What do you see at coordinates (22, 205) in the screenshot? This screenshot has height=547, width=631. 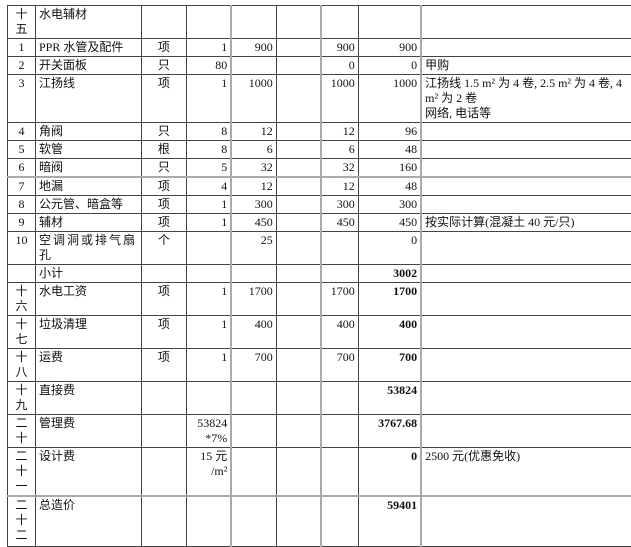 I see `cell-no: 8` at bounding box center [22, 205].